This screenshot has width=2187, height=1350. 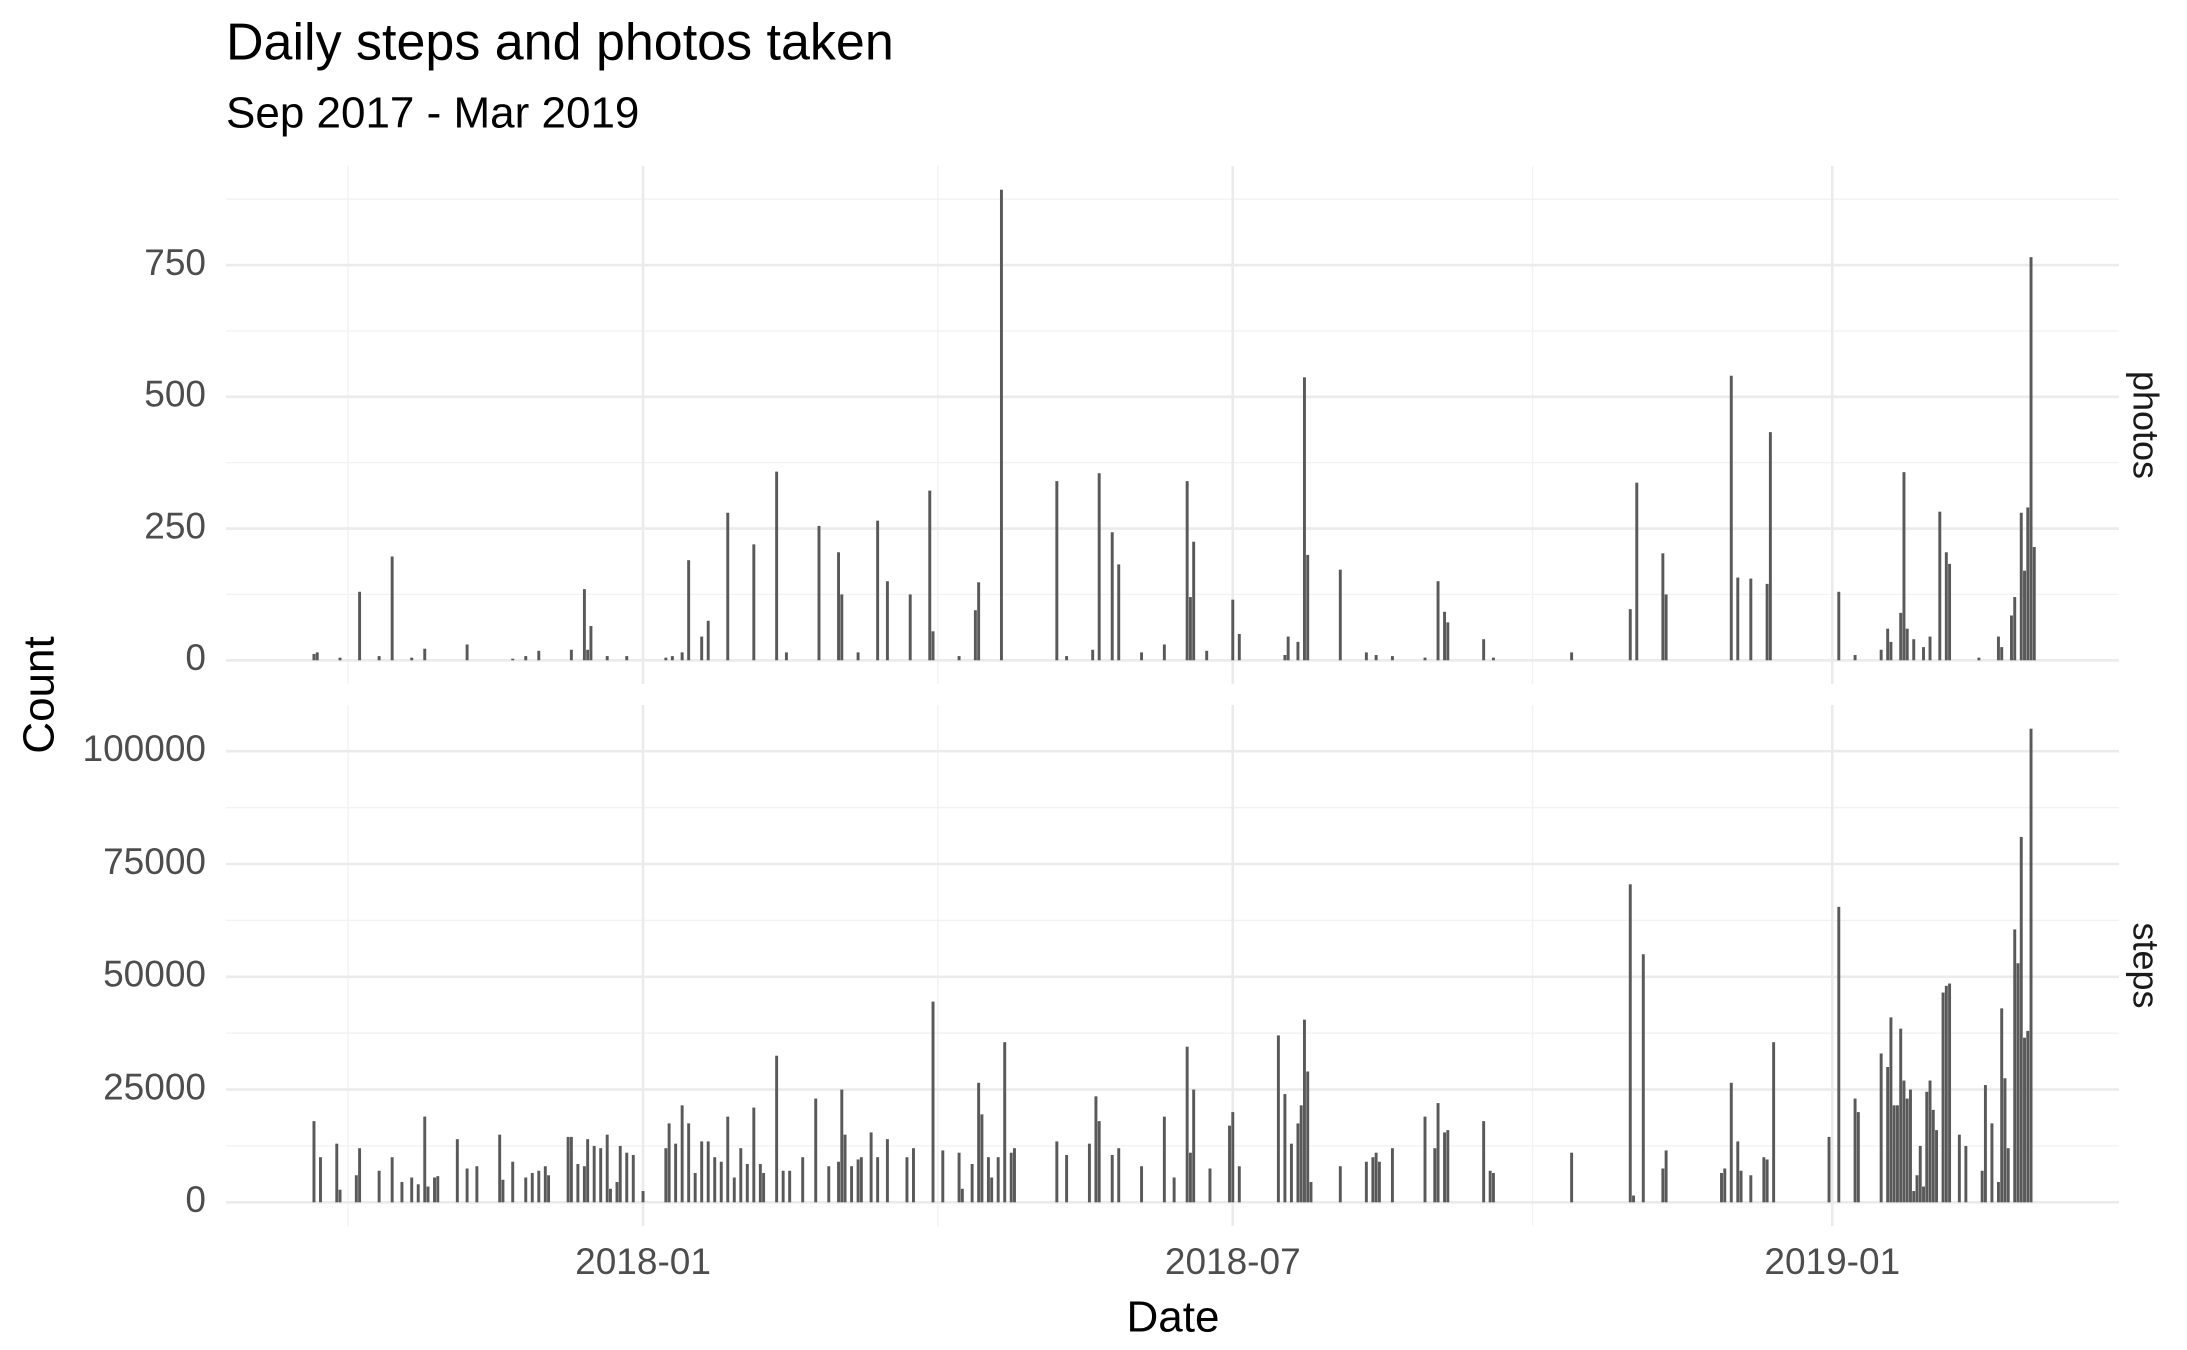 What do you see at coordinates (1173, 1317) in the screenshot?
I see `x-axis-title: Date` at bounding box center [1173, 1317].